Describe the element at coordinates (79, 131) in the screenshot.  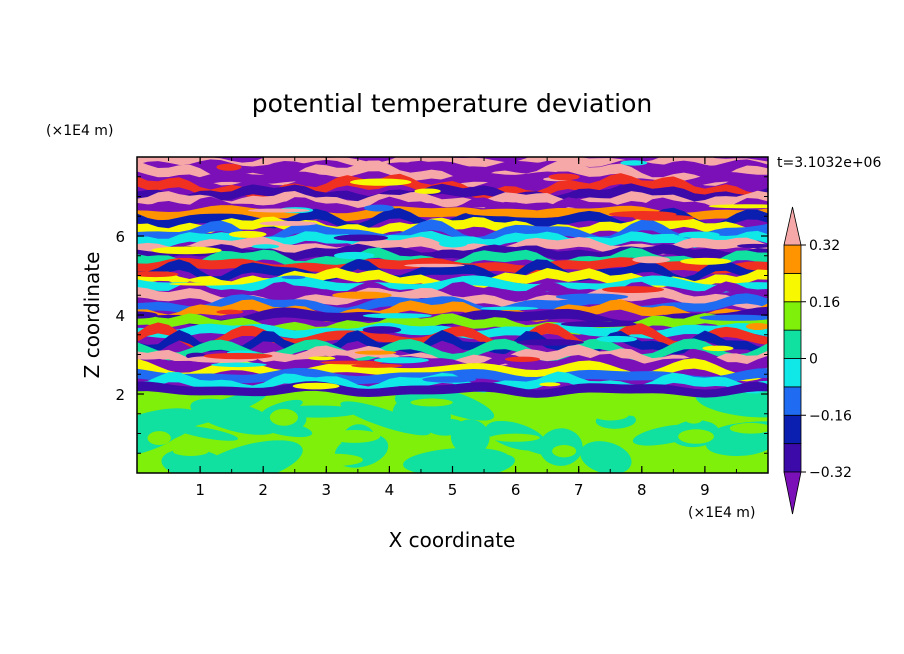
I see `y-unit-label: (×1E4 m)` at that location.